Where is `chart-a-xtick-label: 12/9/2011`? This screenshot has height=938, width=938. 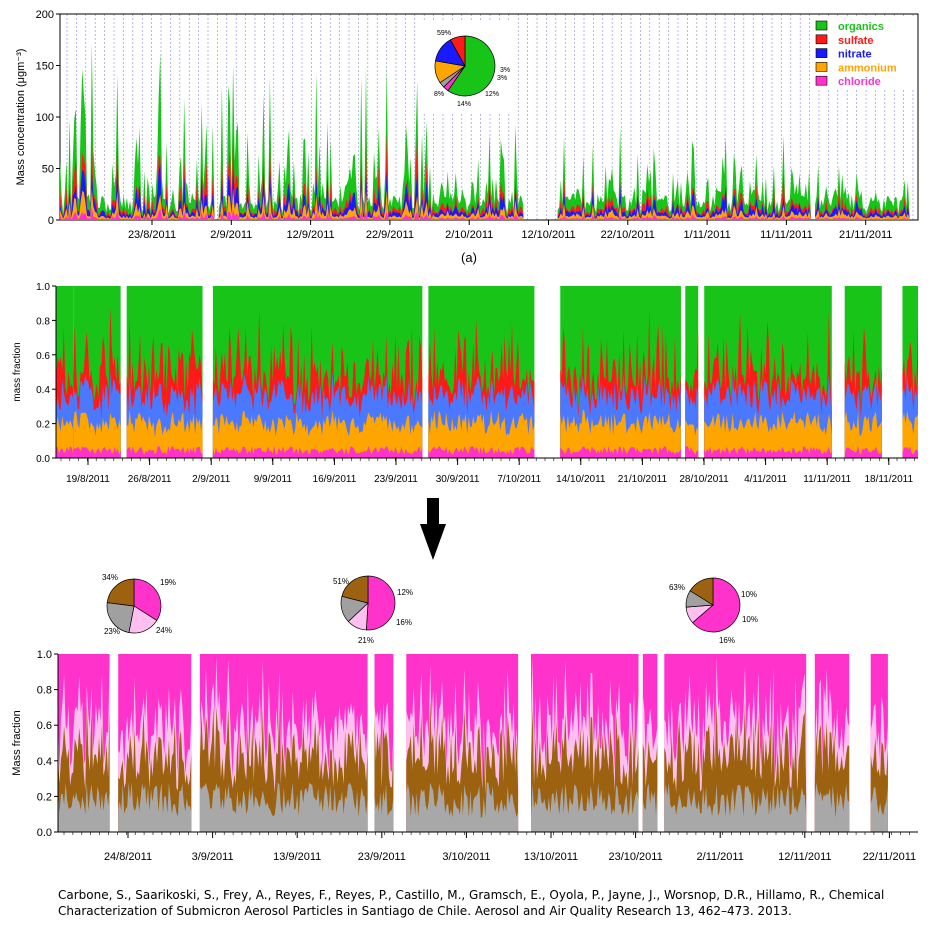
chart-a-xtick-label: 12/9/2011 is located at coordinates (311, 235).